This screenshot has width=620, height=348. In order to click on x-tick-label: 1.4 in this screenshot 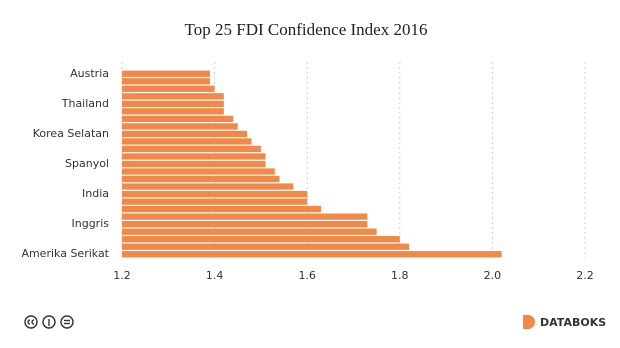, I will do `click(215, 275)`.